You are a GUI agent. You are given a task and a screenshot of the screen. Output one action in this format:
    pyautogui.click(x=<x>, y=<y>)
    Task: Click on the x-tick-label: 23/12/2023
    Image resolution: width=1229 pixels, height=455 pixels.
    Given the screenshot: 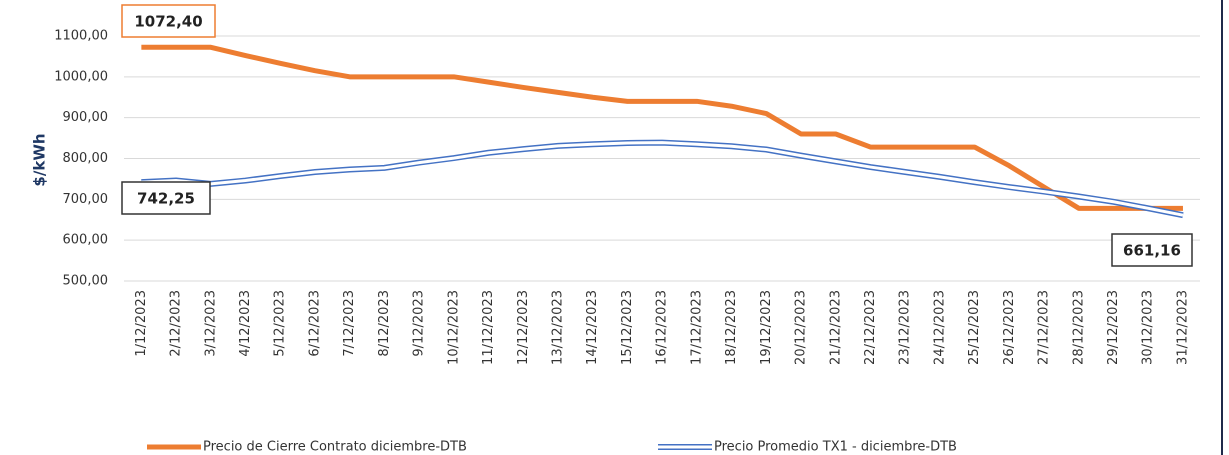 What is the action you would take?
    pyautogui.click(x=905, y=327)
    